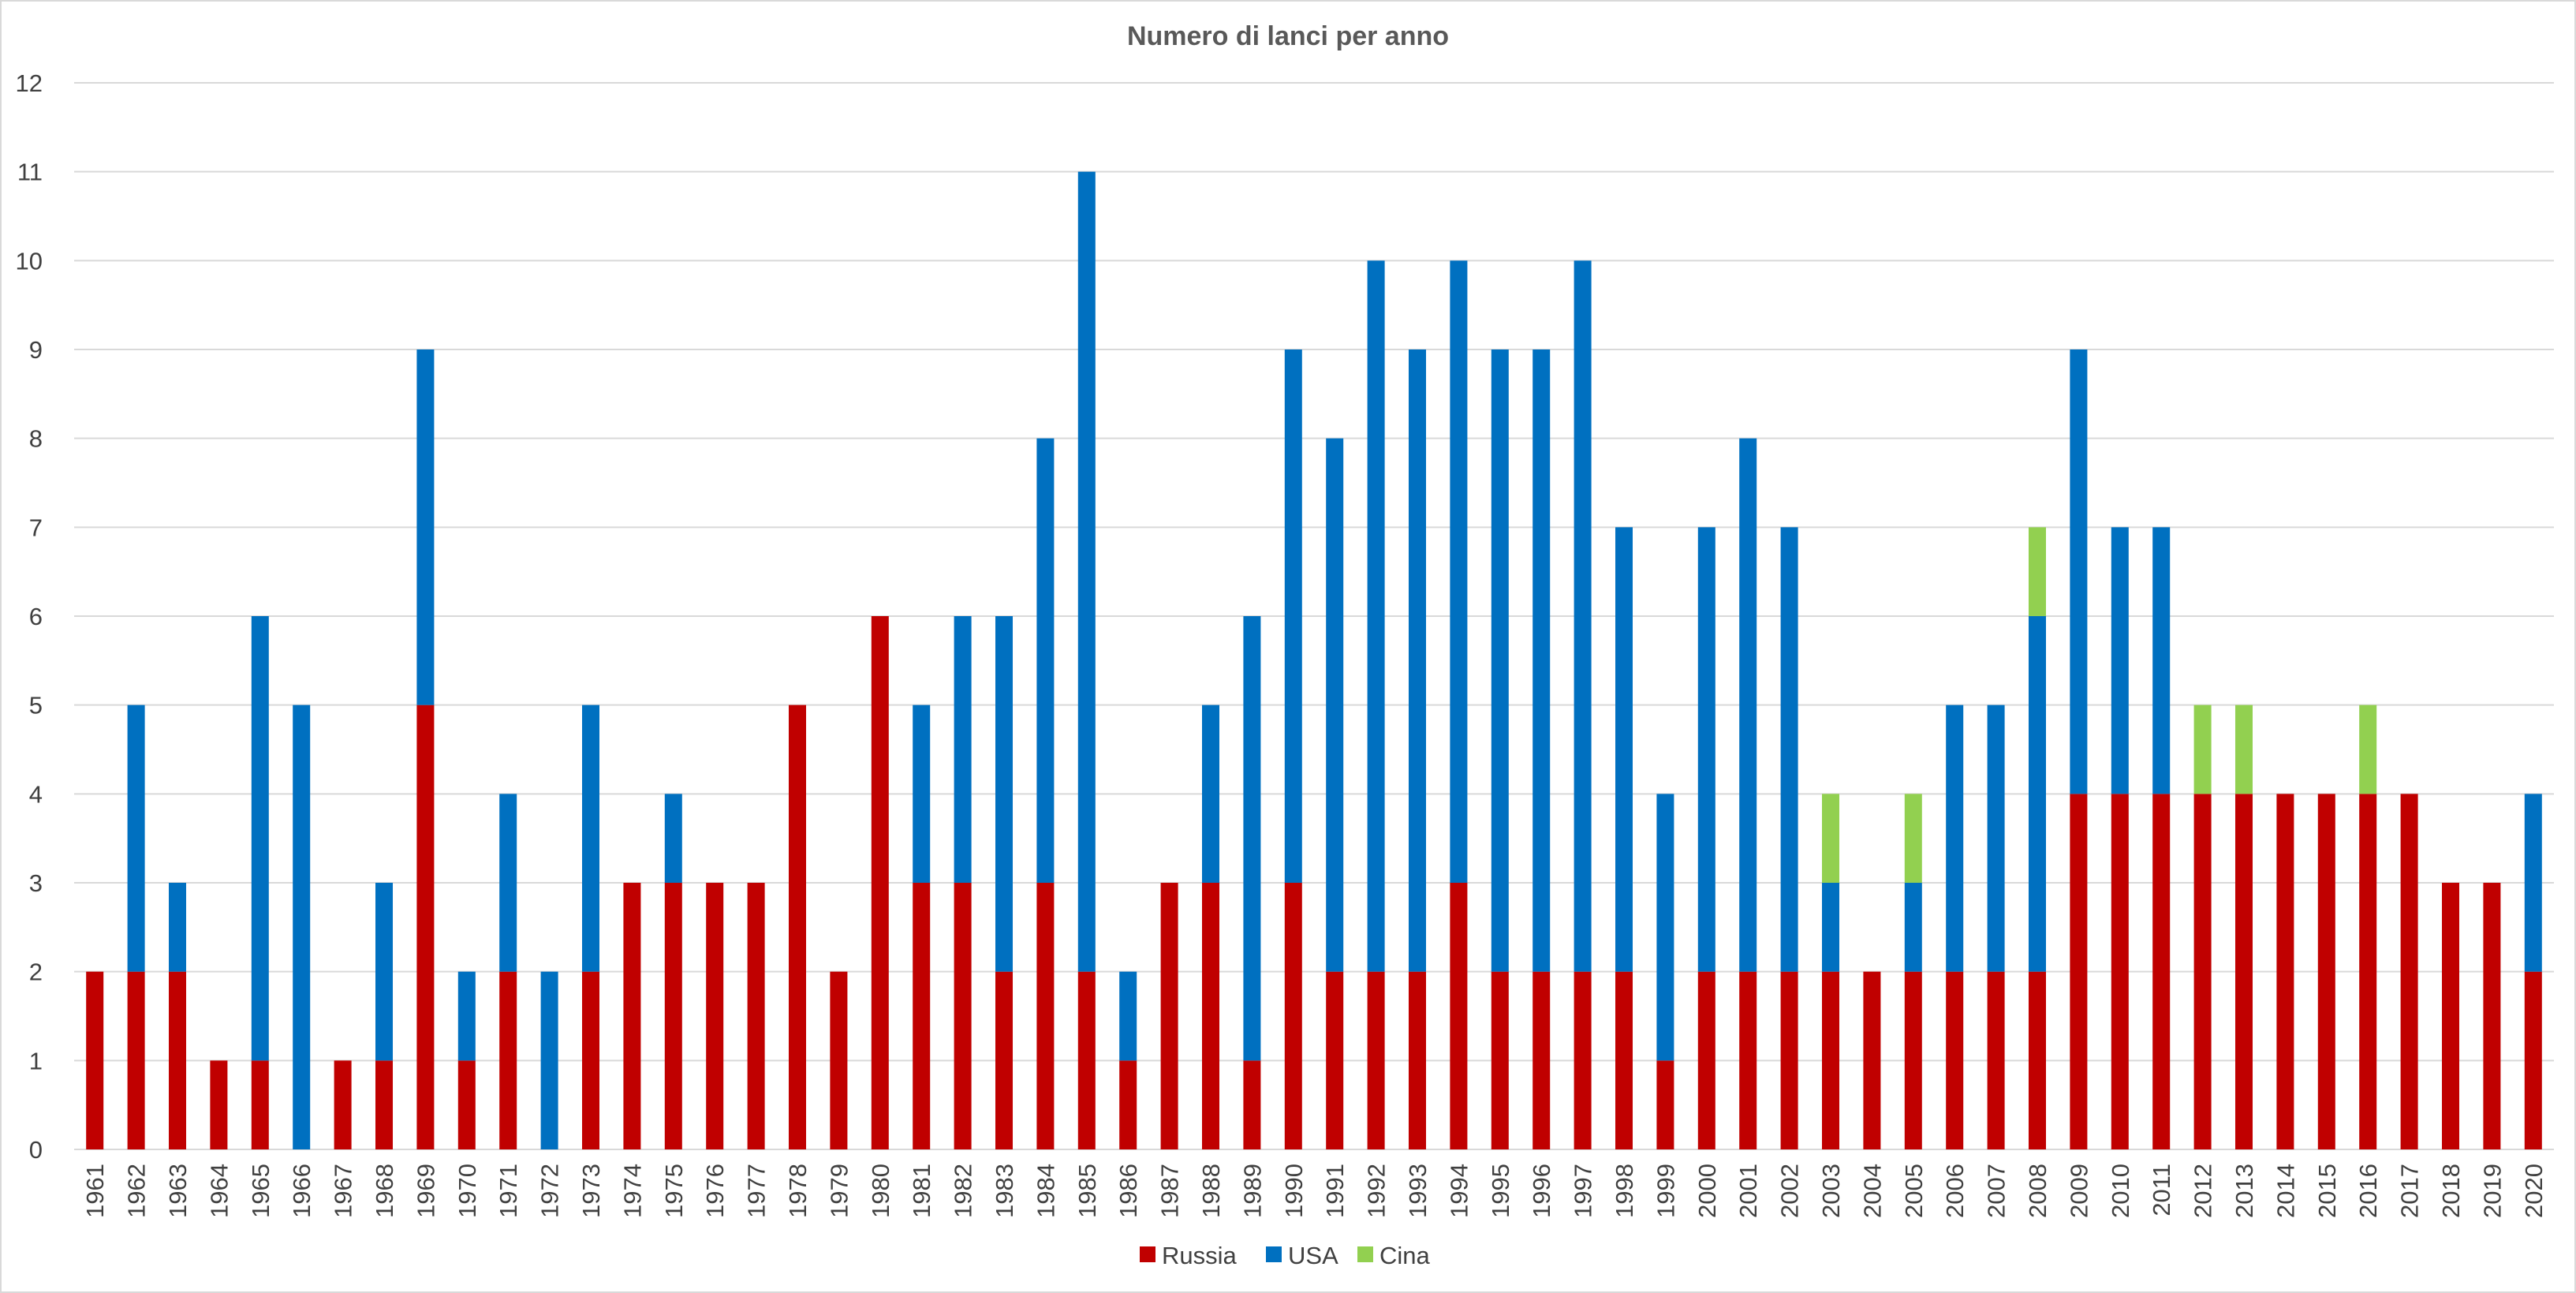 The width and height of the screenshot is (2576, 1293). Describe the element at coordinates (963, 1191) in the screenshot. I see `x-tick-label: 1982` at that location.